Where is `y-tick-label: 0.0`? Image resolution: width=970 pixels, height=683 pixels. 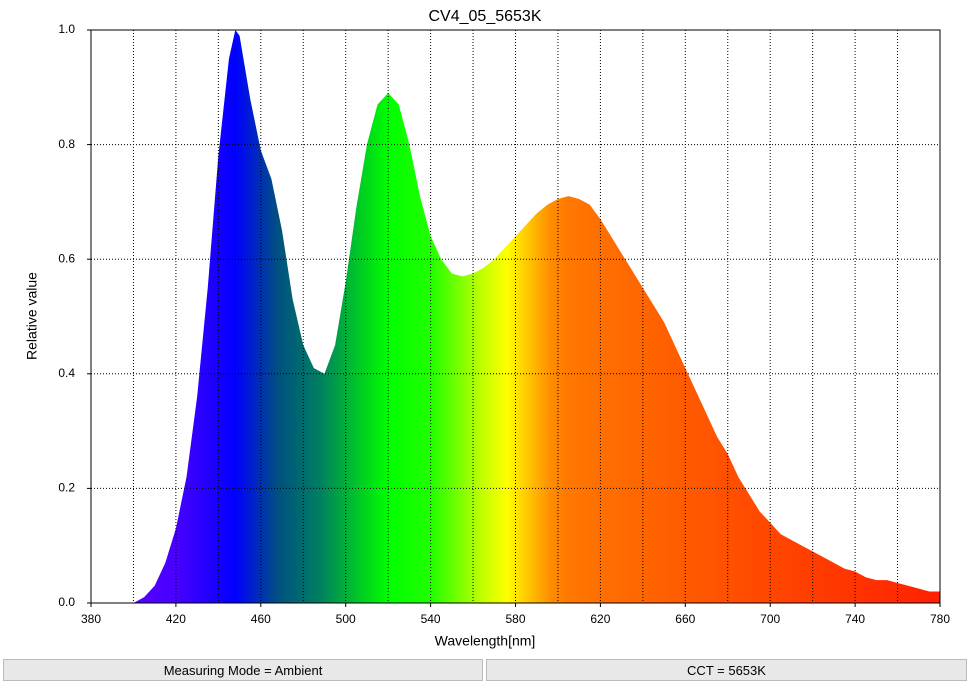 y-tick-label: 0.0 is located at coordinates (66, 602).